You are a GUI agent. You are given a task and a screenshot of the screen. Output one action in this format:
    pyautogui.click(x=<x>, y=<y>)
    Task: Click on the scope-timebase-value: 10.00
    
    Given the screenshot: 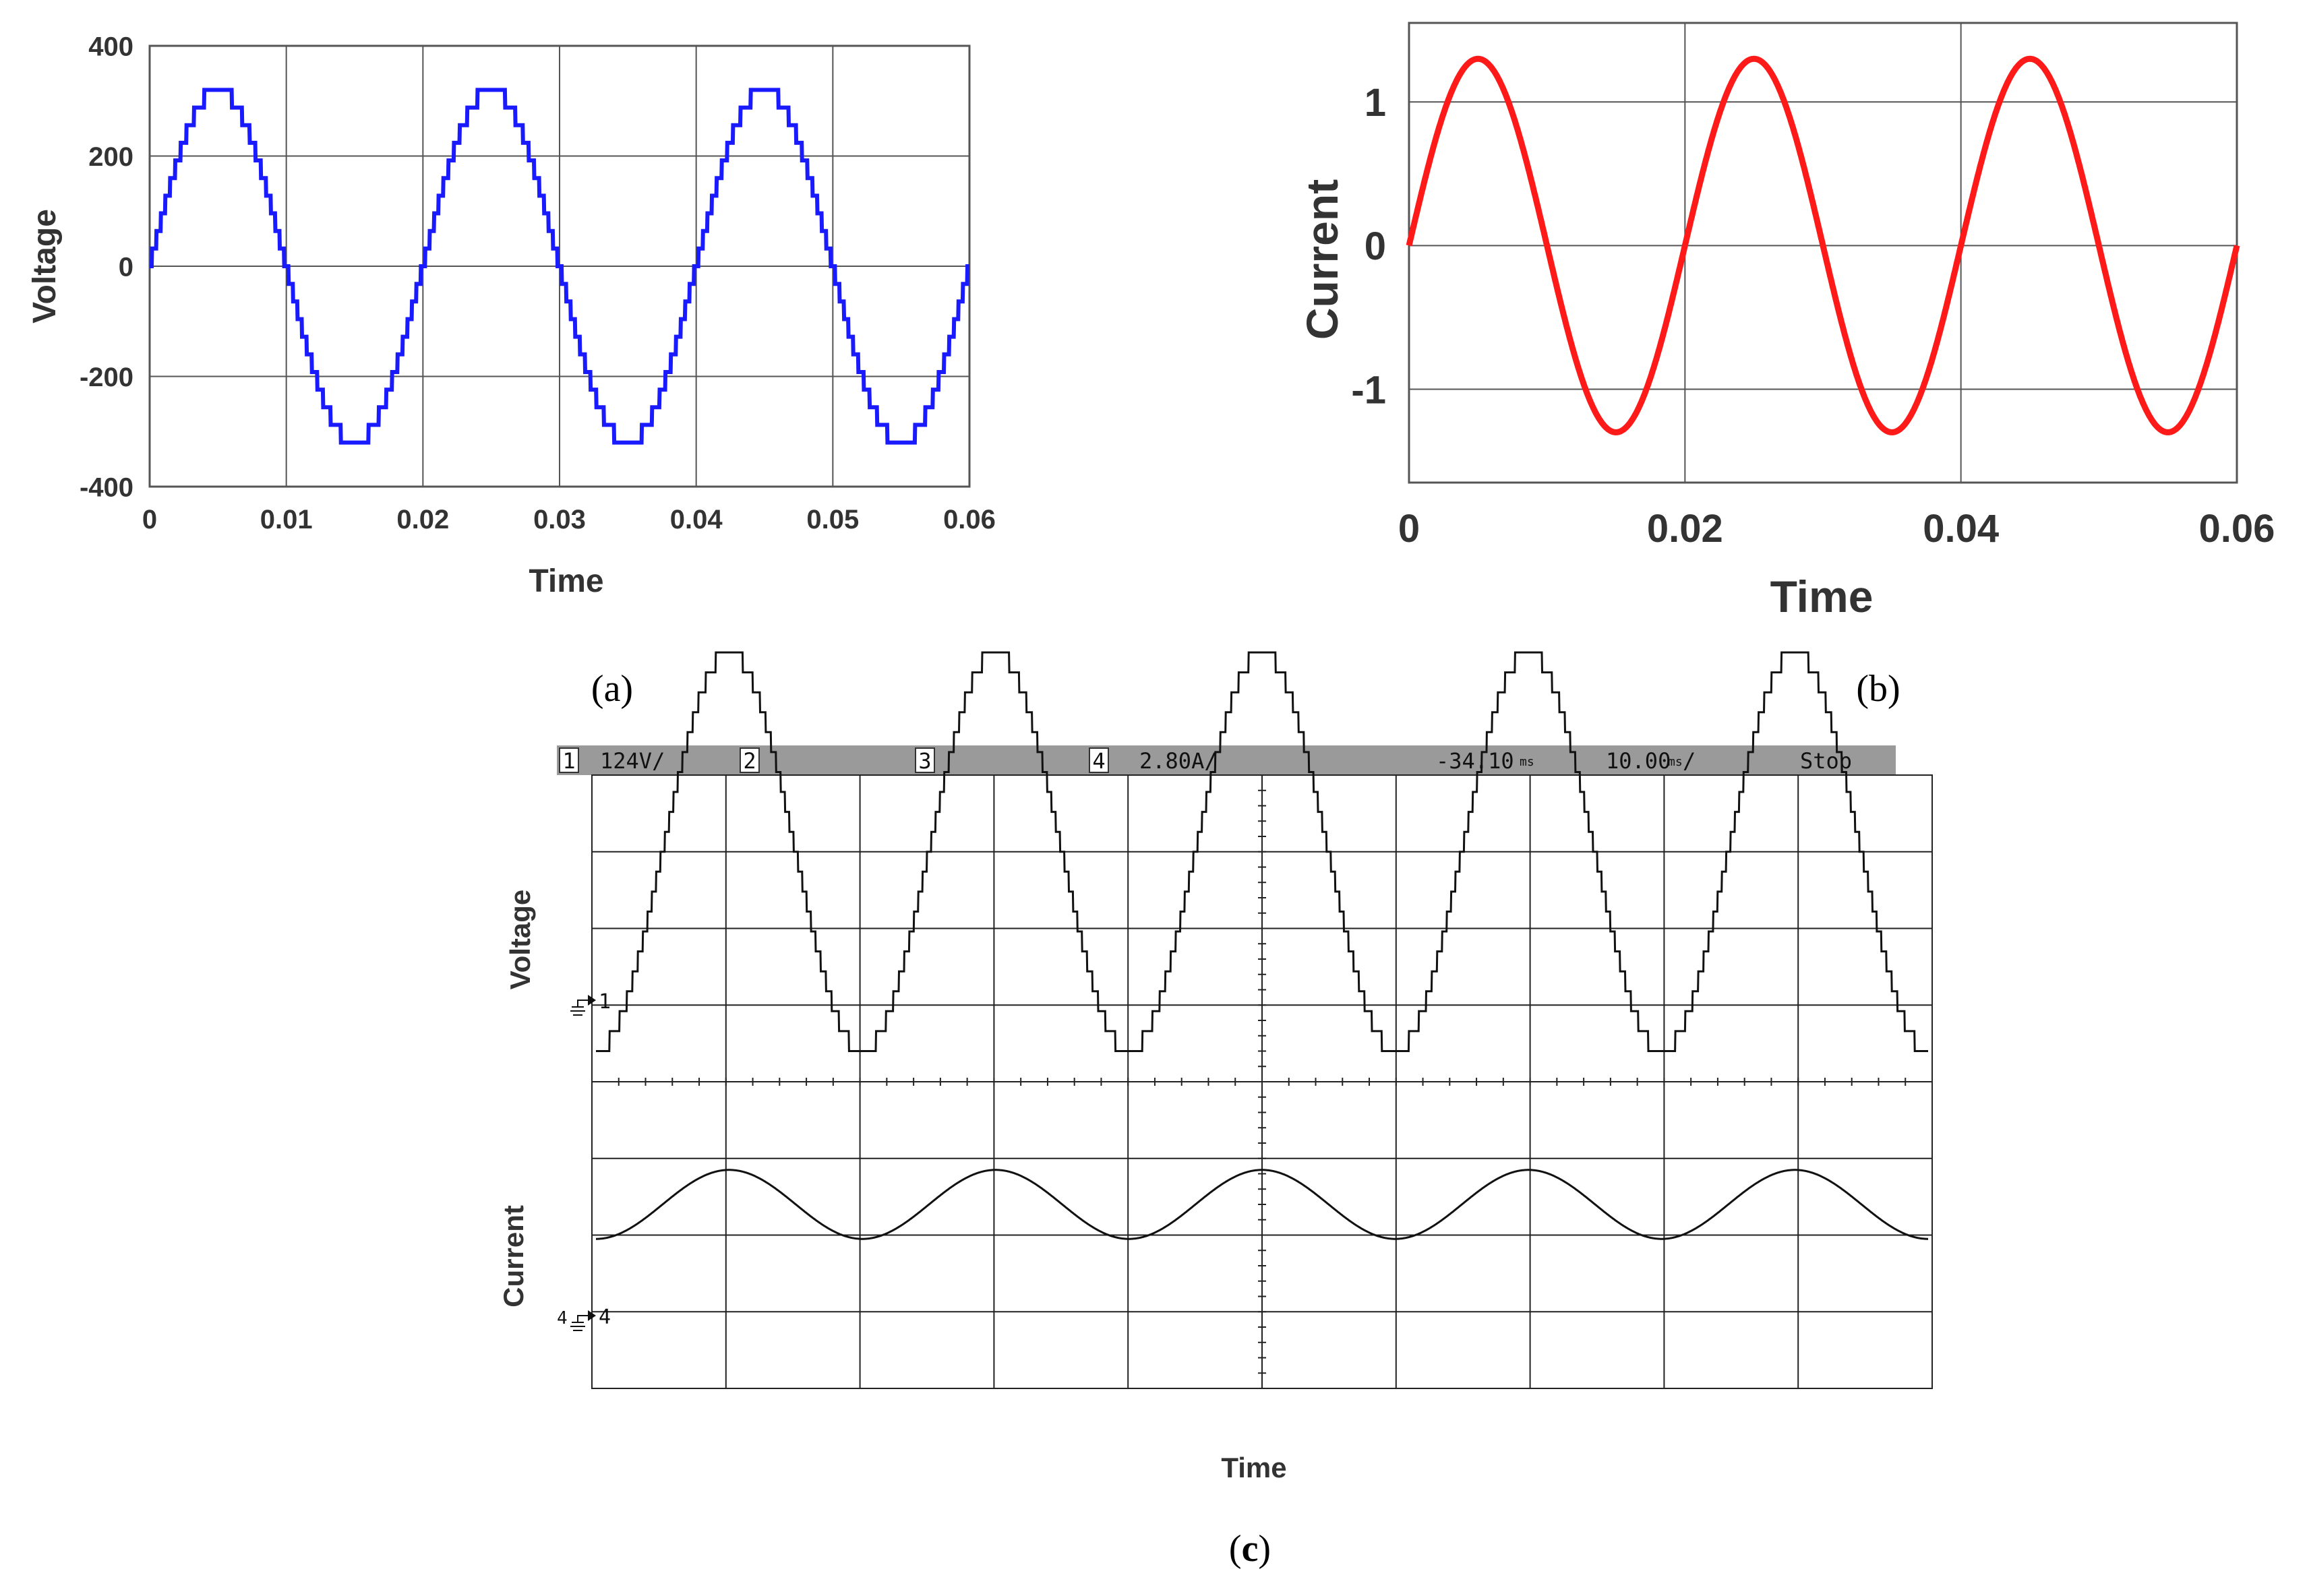 What is the action you would take?
    pyautogui.click(x=1638, y=761)
    